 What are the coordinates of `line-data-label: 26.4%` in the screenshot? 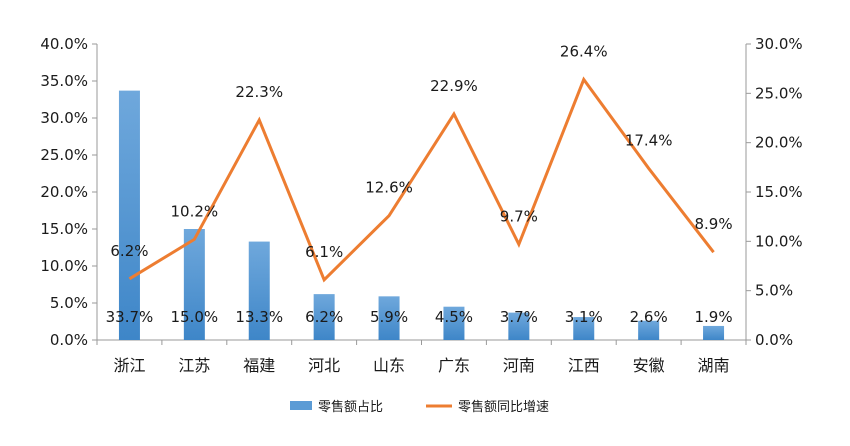 It's located at (584, 52).